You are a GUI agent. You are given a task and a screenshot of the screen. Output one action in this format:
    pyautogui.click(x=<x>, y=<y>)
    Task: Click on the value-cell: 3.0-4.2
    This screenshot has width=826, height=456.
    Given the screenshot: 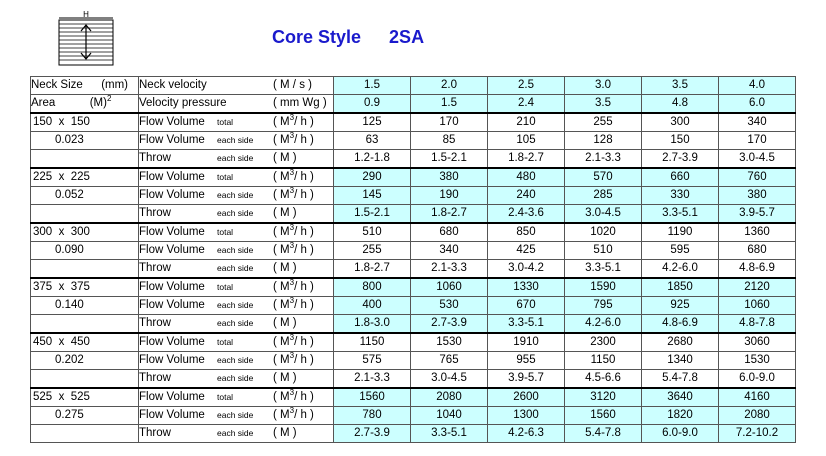 What is the action you would take?
    pyautogui.click(x=526, y=269)
    